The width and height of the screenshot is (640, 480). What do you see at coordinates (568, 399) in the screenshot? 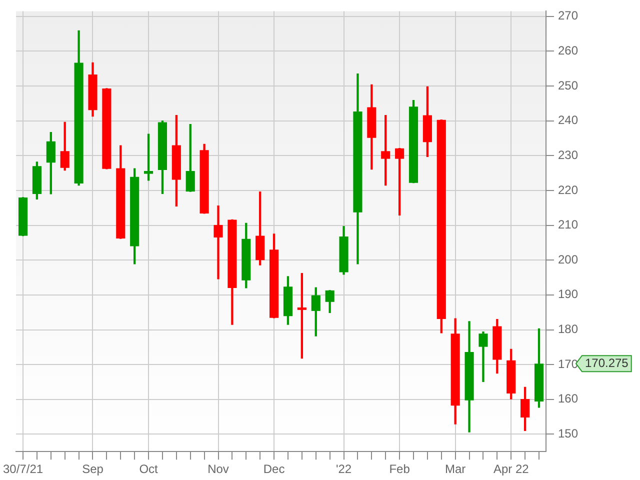
I see `y-tick-label: 160` at bounding box center [568, 399].